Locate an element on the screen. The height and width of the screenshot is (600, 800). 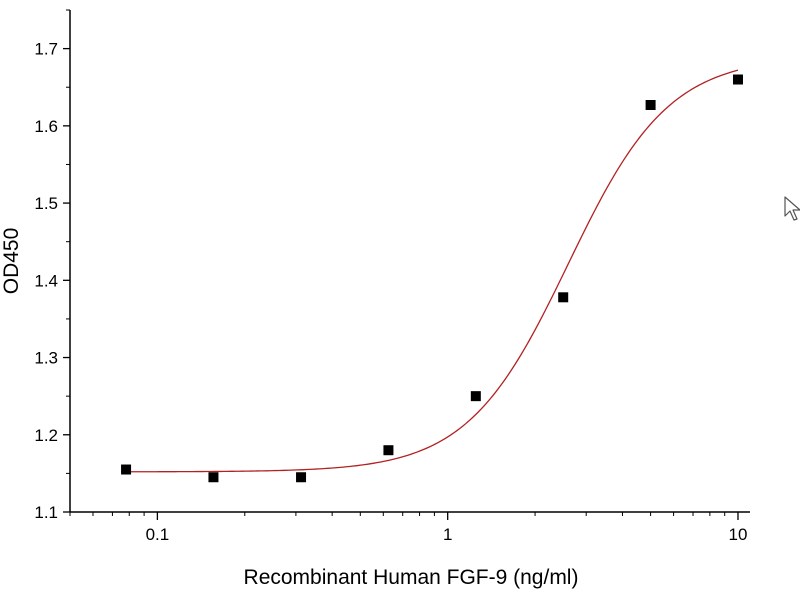
y-tick-label: 1.4 is located at coordinates (46, 280).